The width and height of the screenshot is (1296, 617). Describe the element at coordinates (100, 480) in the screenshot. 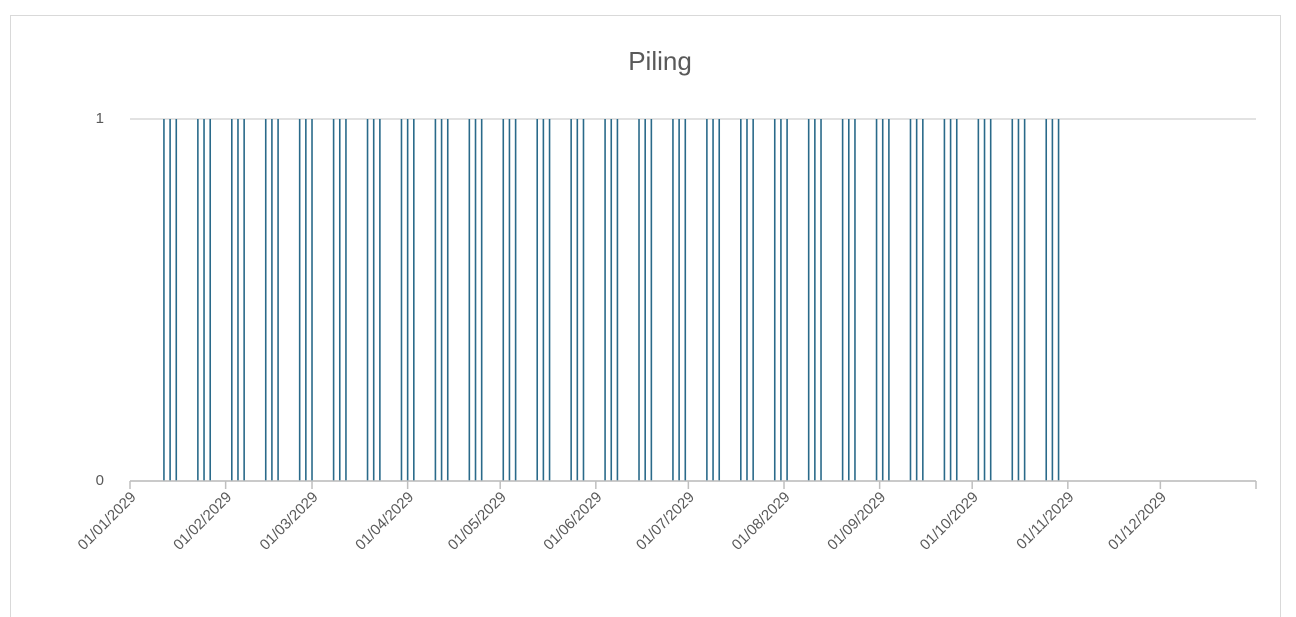

I see `y-tick-label: 0` at that location.